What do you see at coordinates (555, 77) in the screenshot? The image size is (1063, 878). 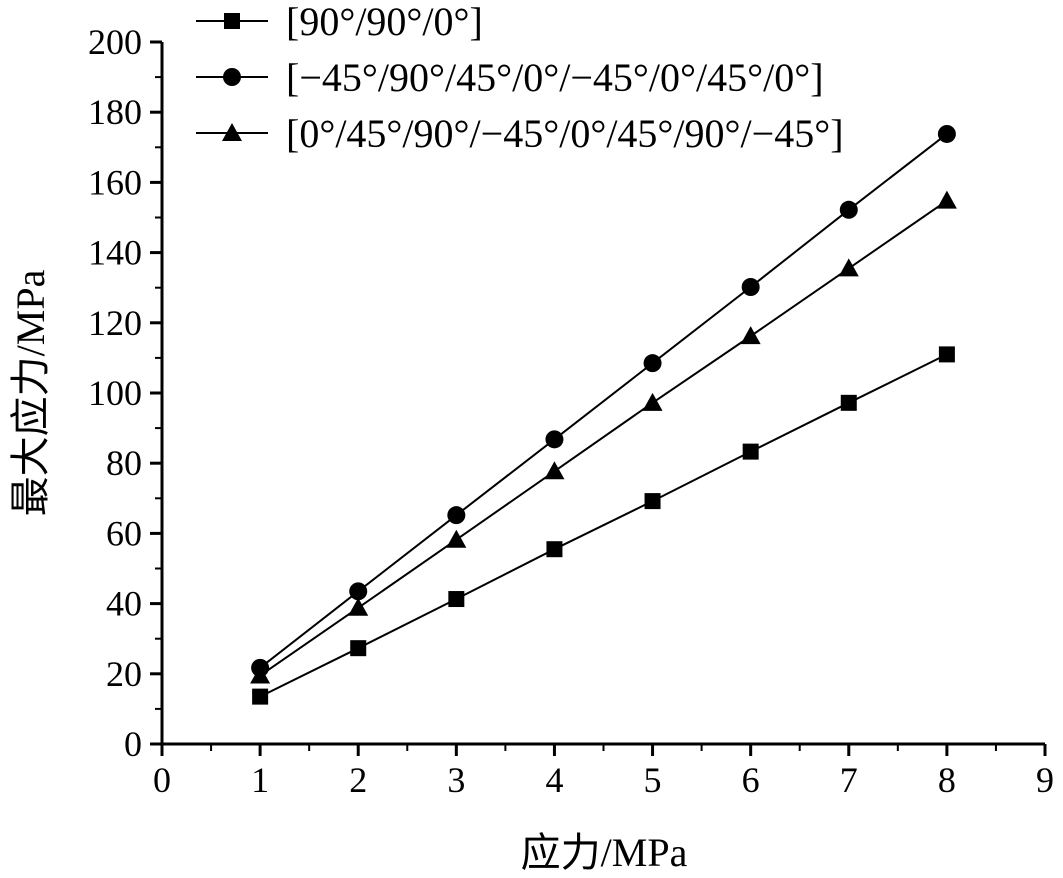 I see `legend-label: [−45°/90°/45°/0°/−45°/0°/45°/0°]` at bounding box center [555, 77].